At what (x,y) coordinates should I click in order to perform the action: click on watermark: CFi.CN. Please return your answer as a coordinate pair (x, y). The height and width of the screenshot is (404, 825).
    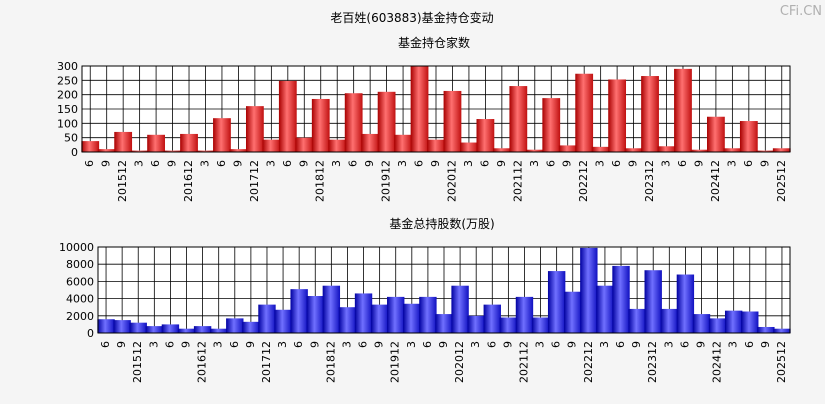
    Looking at the image, I should click on (801, 11).